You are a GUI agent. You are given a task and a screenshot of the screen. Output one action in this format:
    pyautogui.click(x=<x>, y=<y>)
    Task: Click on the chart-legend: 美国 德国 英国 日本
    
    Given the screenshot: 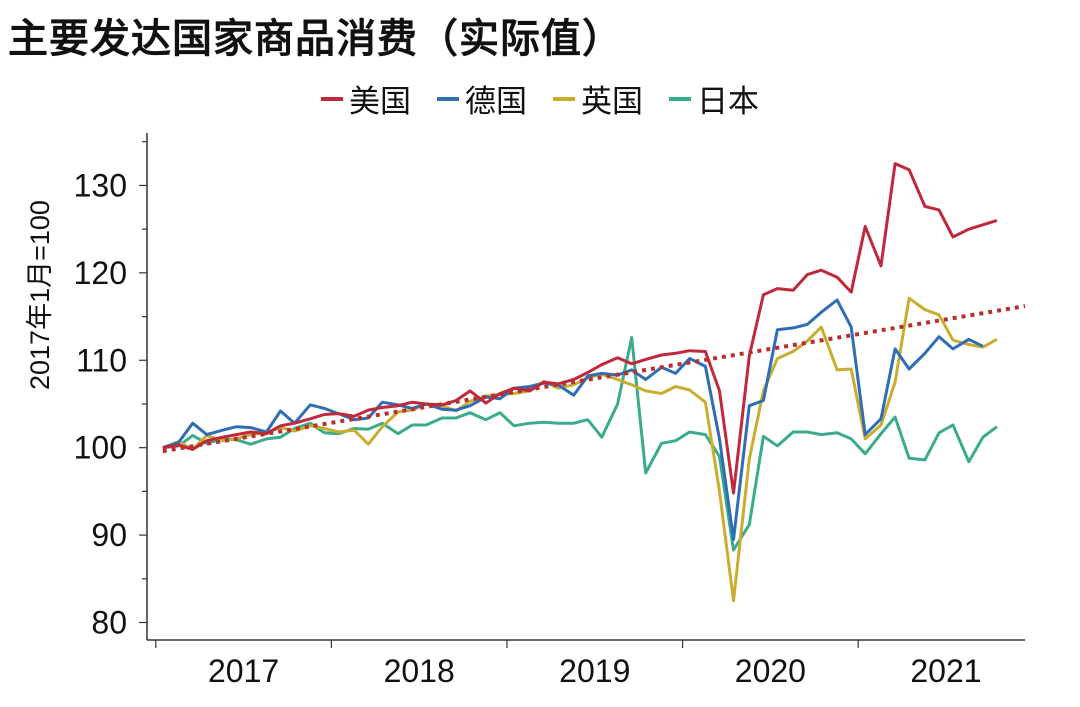 What is the action you would take?
    pyautogui.click(x=540, y=98)
    